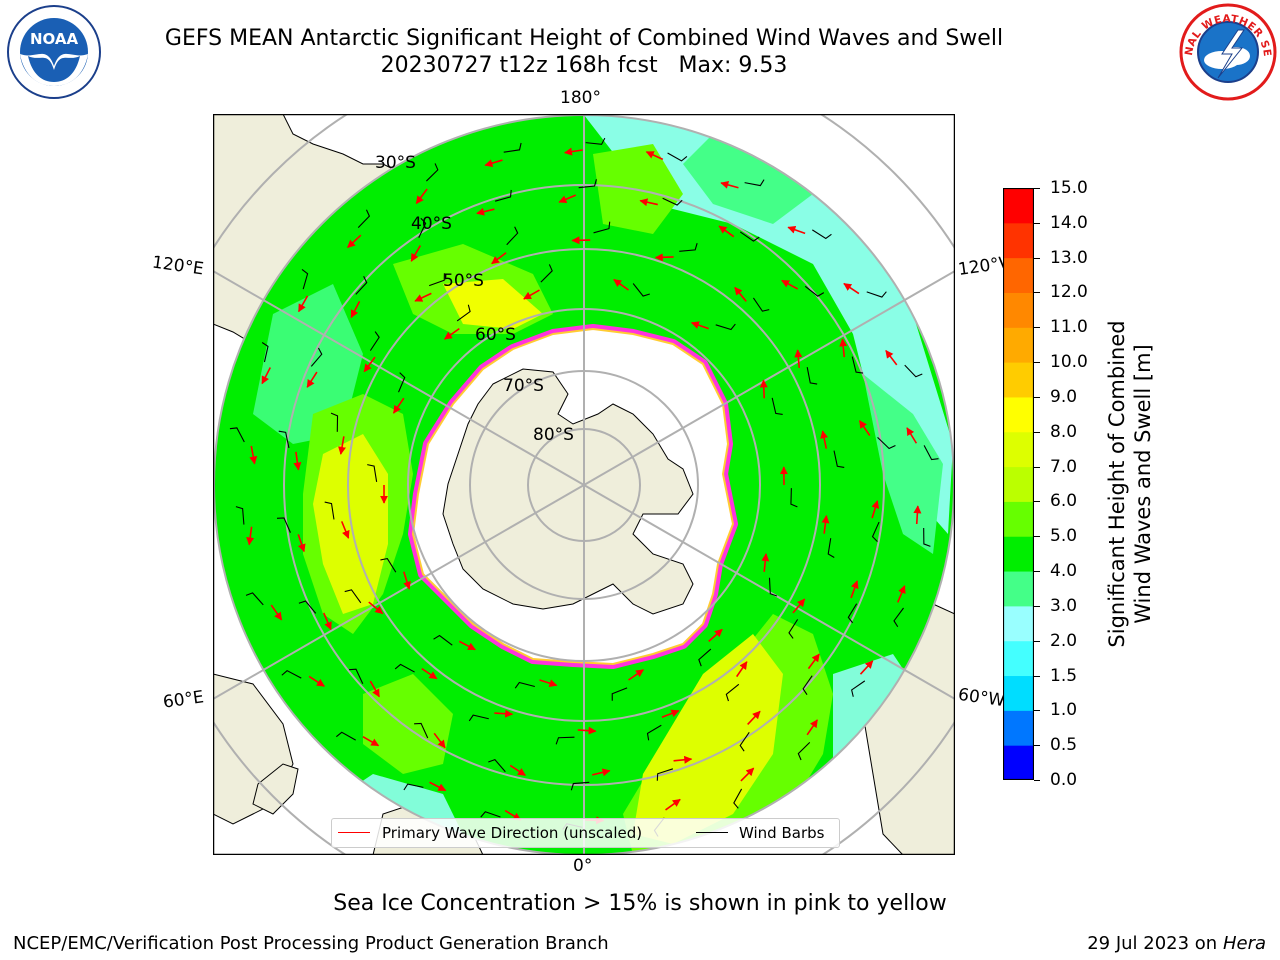  Describe the element at coordinates (495, 335) in the screenshot. I see `lat-label-60s: 60°S` at that location.